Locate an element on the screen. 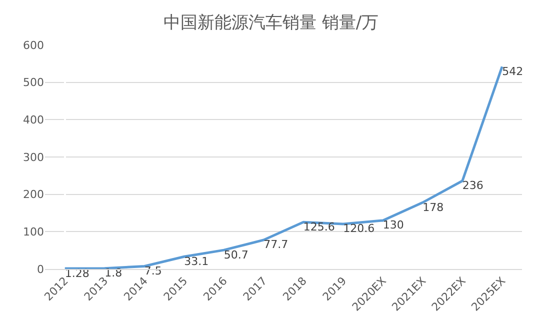 The height and width of the screenshot is (326, 542). data-label: 33.1 is located at coordinates (196, 261).